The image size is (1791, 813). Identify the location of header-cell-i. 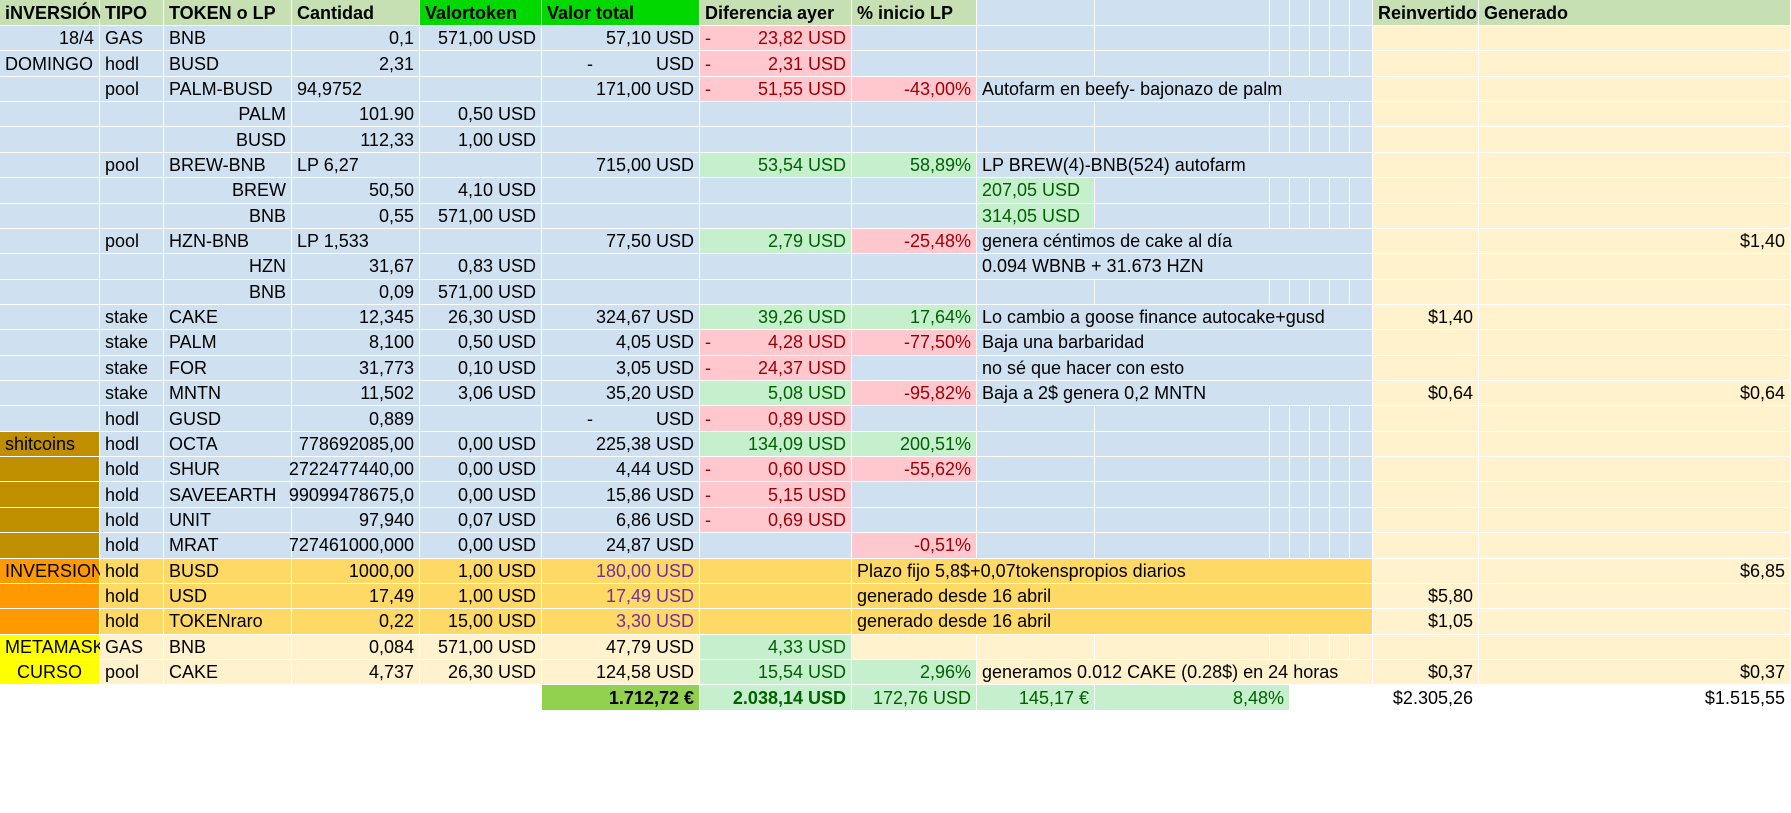
(1036, 13).